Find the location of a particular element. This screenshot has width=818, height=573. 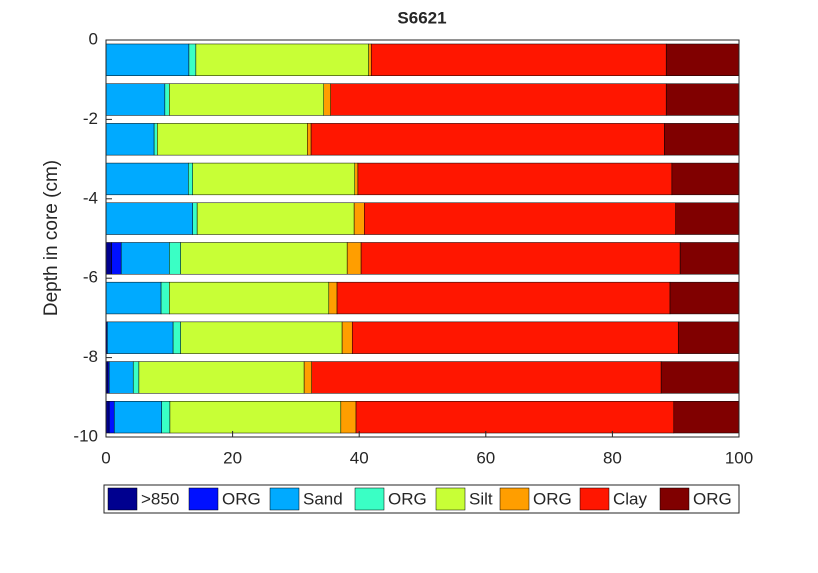

y-axis-label: Depth in core (cm) is located at coordinates (51, 238).